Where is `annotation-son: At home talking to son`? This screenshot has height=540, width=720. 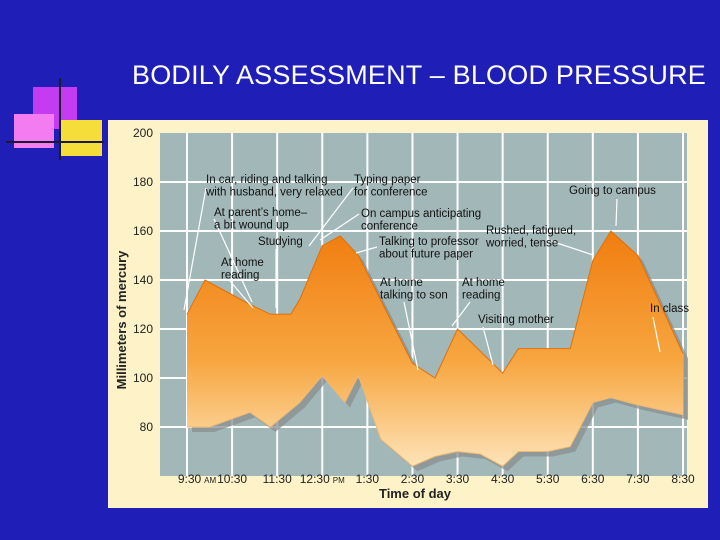 annotation-son: At home talking to son is located at coordinates (414, 289).